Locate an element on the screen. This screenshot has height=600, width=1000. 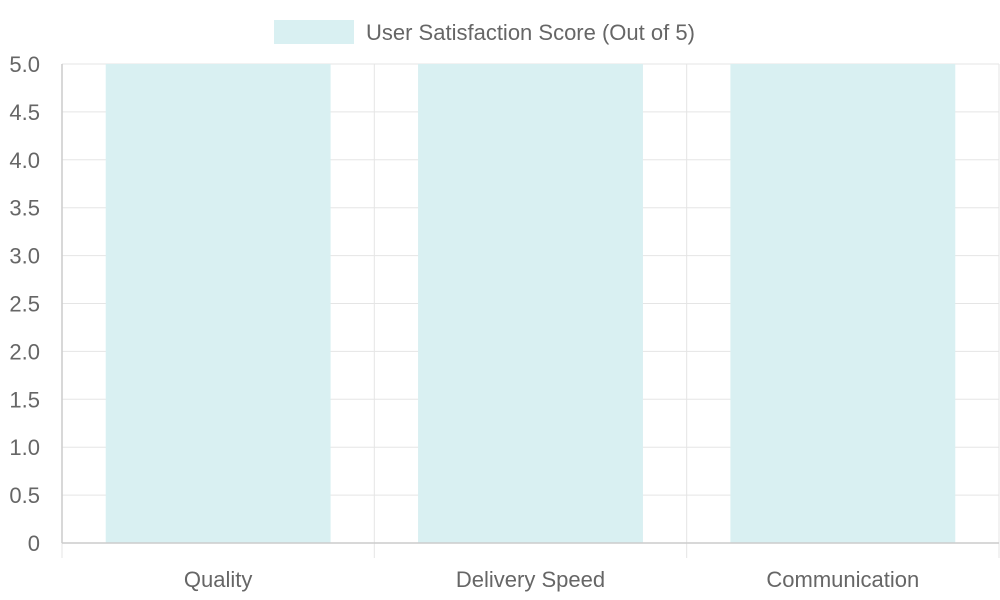
y-tick-label: 4.5 is located at coordinates (24, 112).